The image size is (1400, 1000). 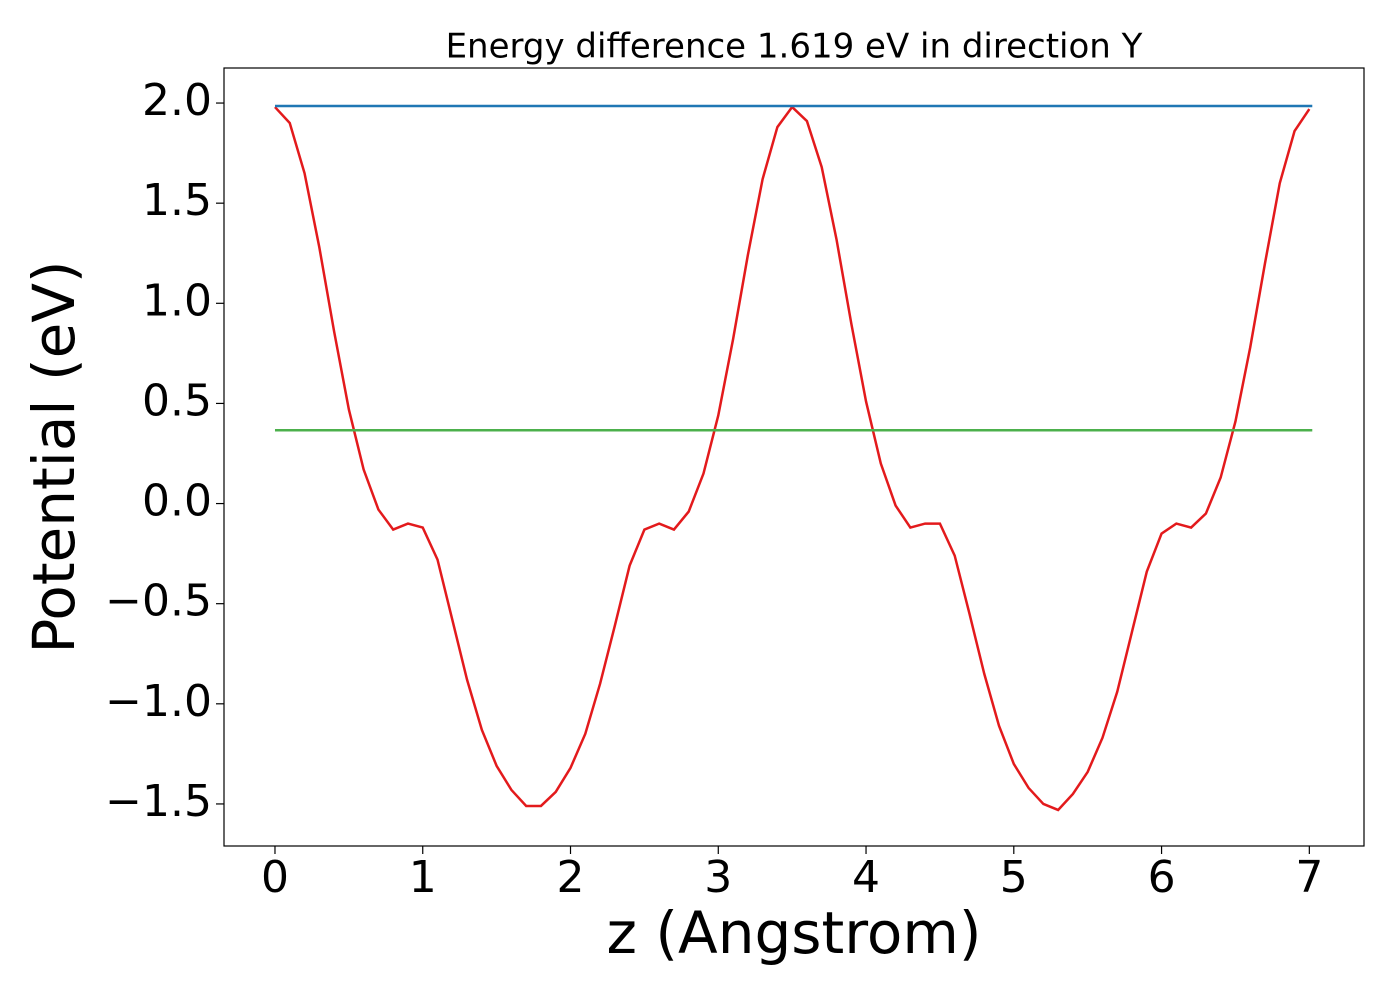 I want to click on x-tick-label: 7, so click(x=1309, y=877).